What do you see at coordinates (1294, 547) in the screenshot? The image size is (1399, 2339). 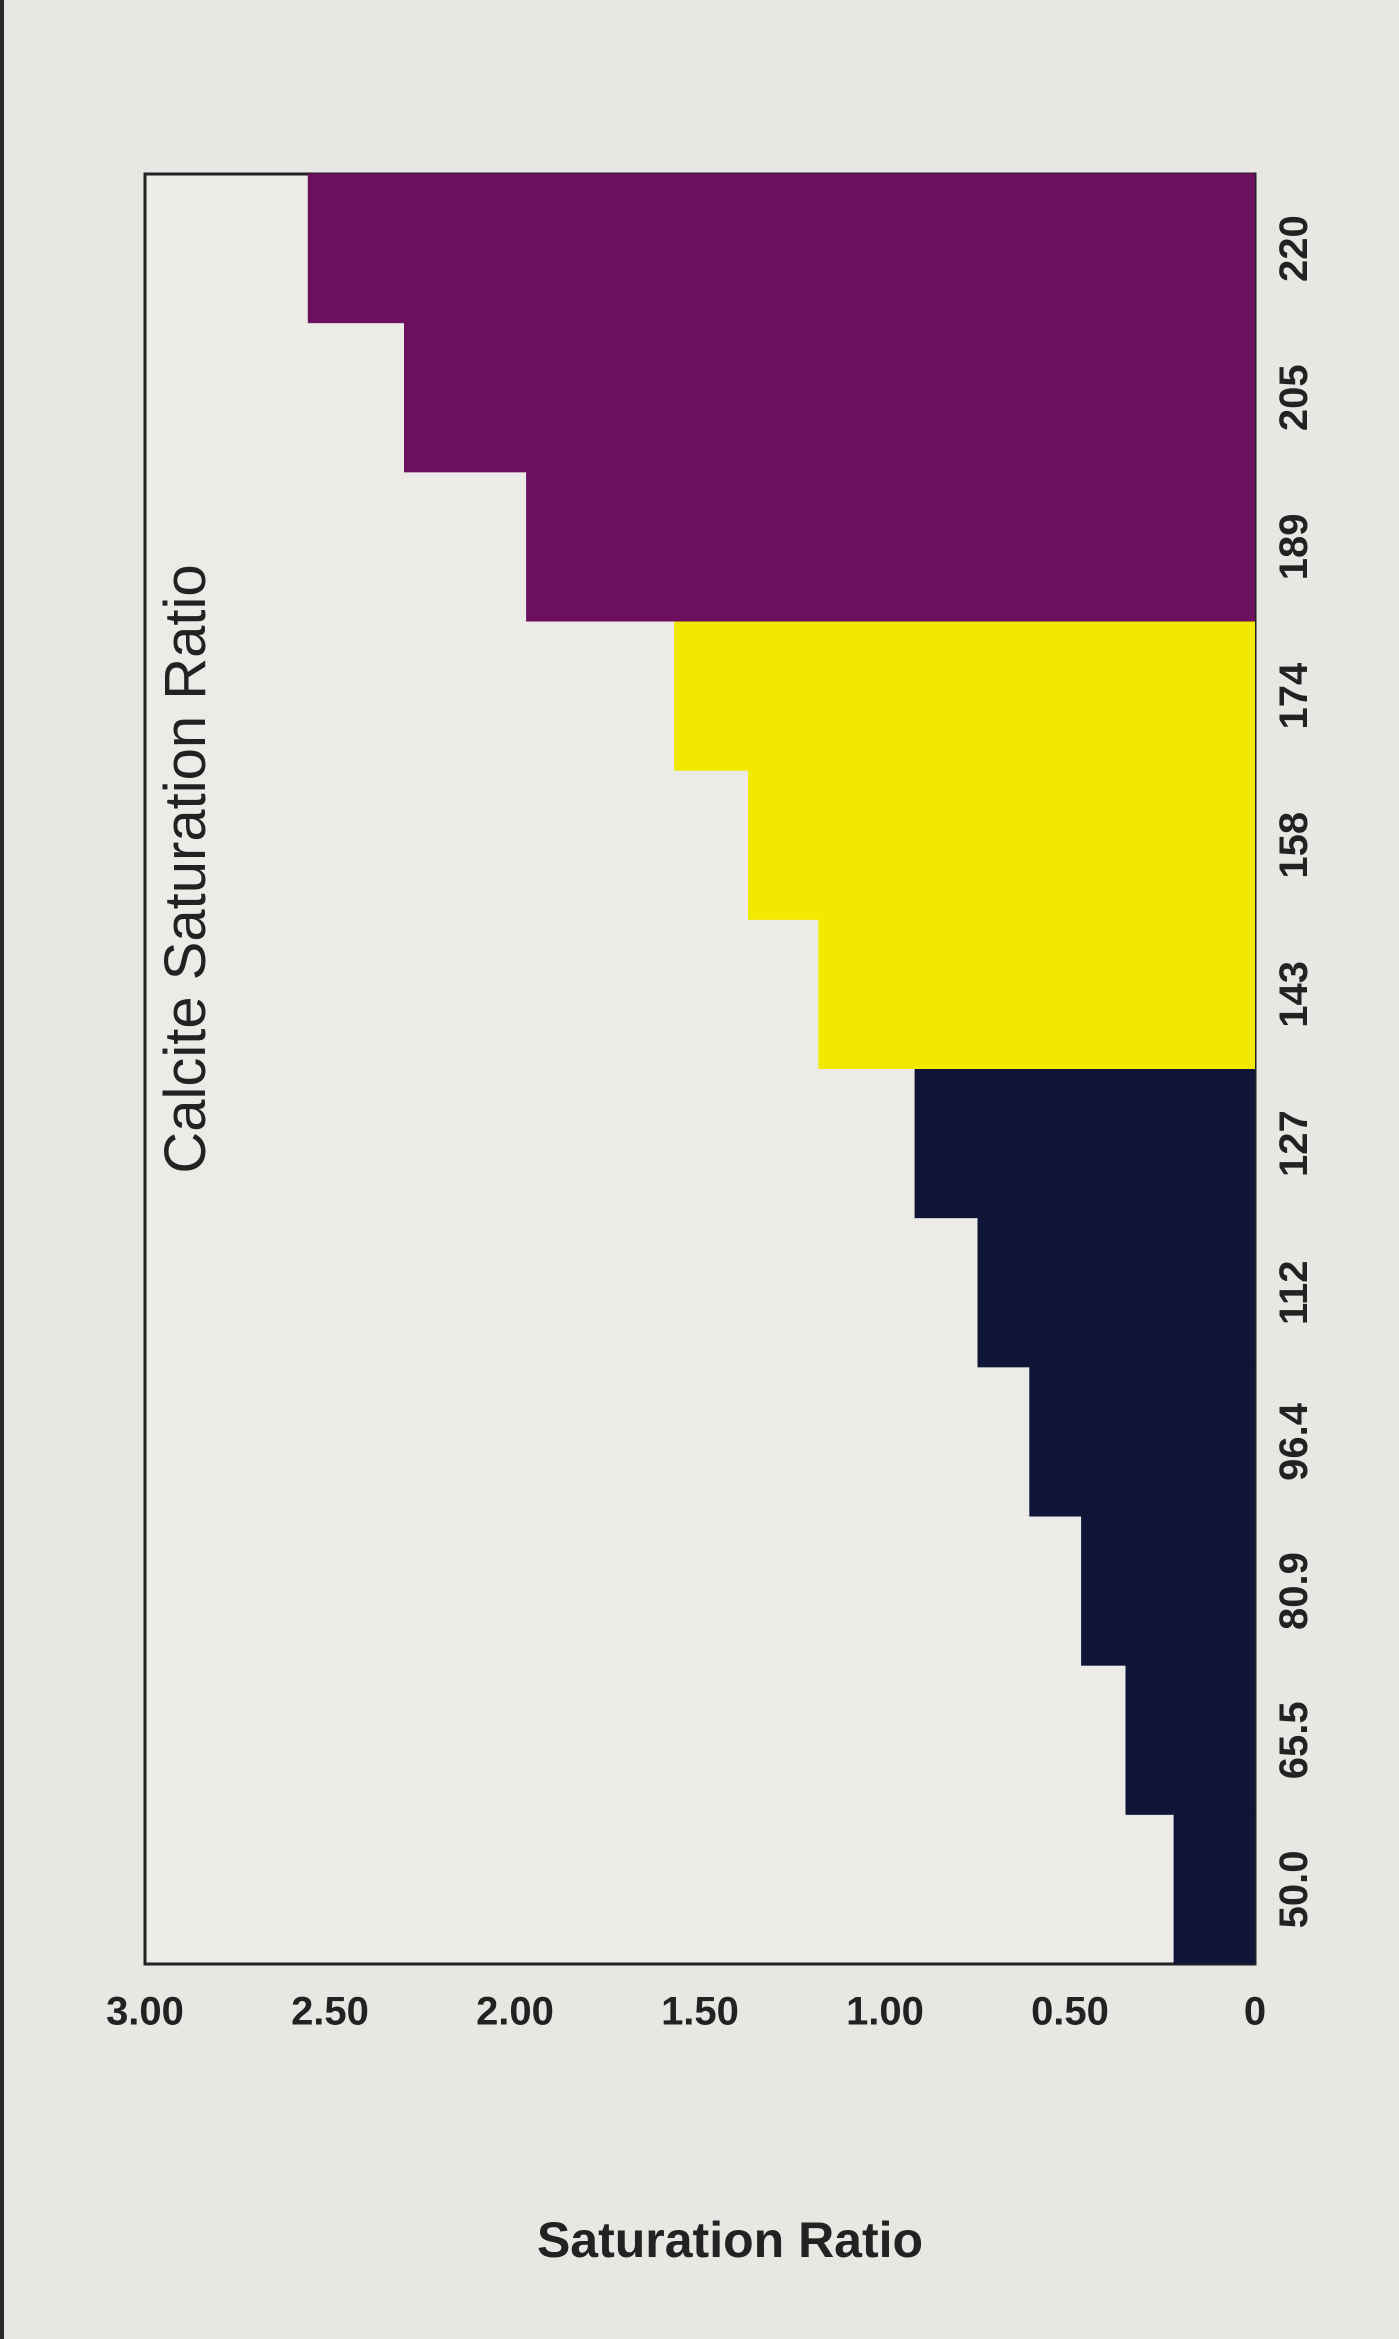 I see `x-tick-label: 189` at bounding box center [1294, 547].